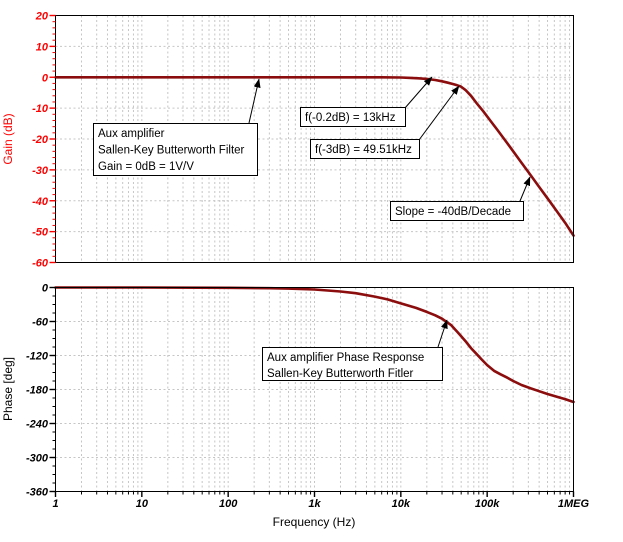 The width and height of the screenshot is (623, 542). Describe the element at coordinates (37, 493) in the screenshot. I see `phase-ytick-label: -360` at that location.